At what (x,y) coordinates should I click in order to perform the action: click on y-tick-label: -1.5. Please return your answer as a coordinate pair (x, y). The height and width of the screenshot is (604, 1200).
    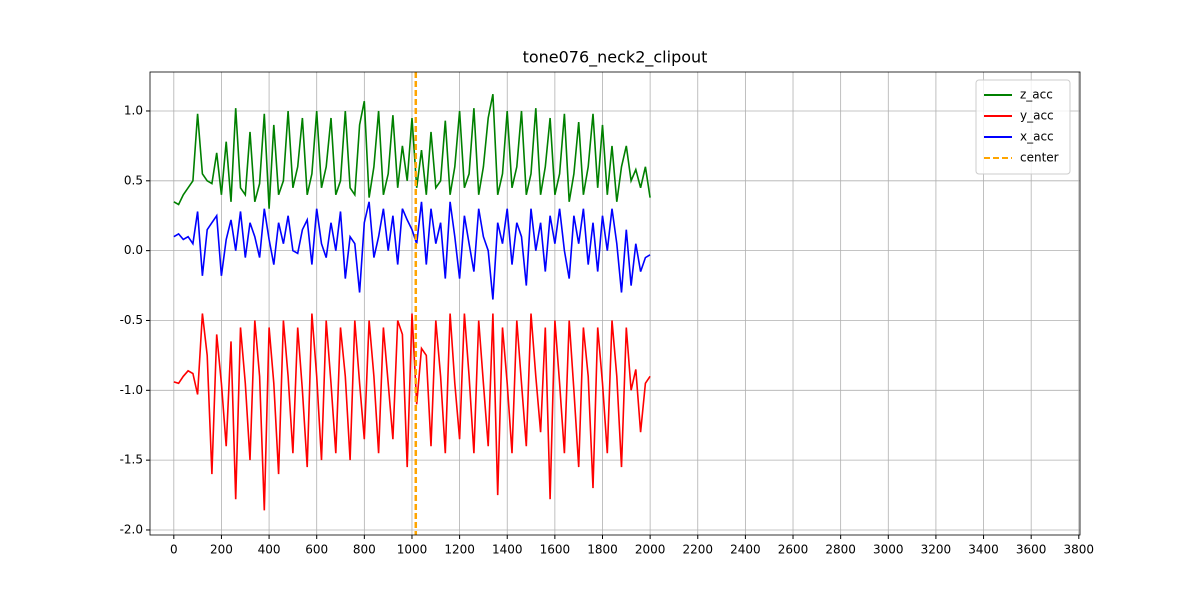
    Looking at the image, I should click on (131, 460).